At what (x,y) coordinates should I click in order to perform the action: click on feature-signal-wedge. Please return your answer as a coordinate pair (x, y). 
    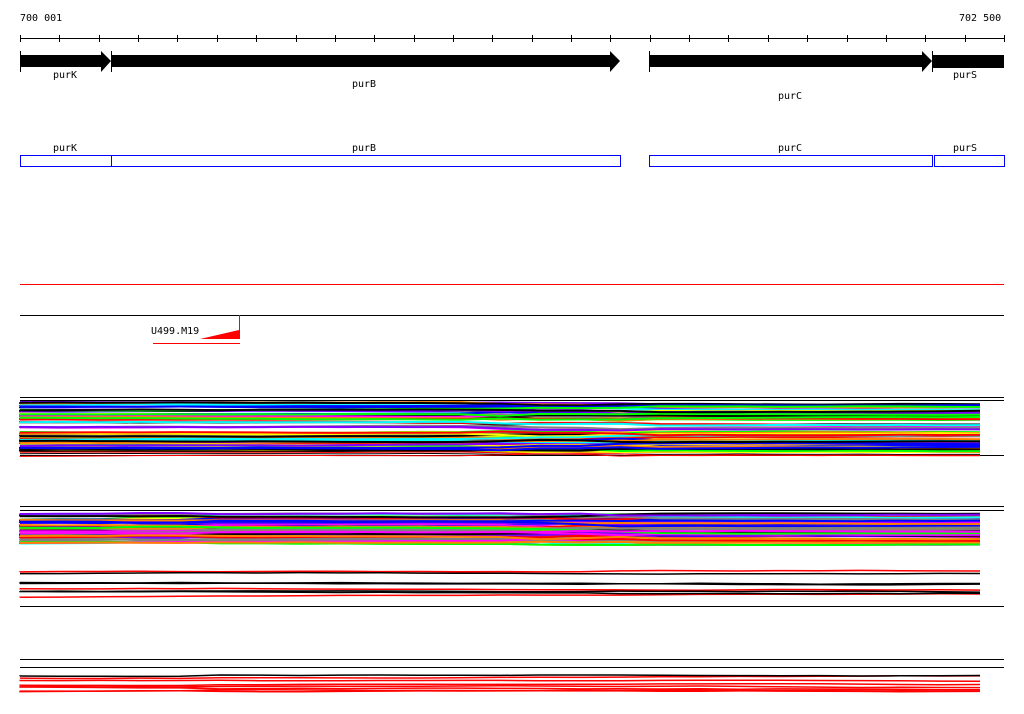
    Looking at the image, I should click on (219, 334).